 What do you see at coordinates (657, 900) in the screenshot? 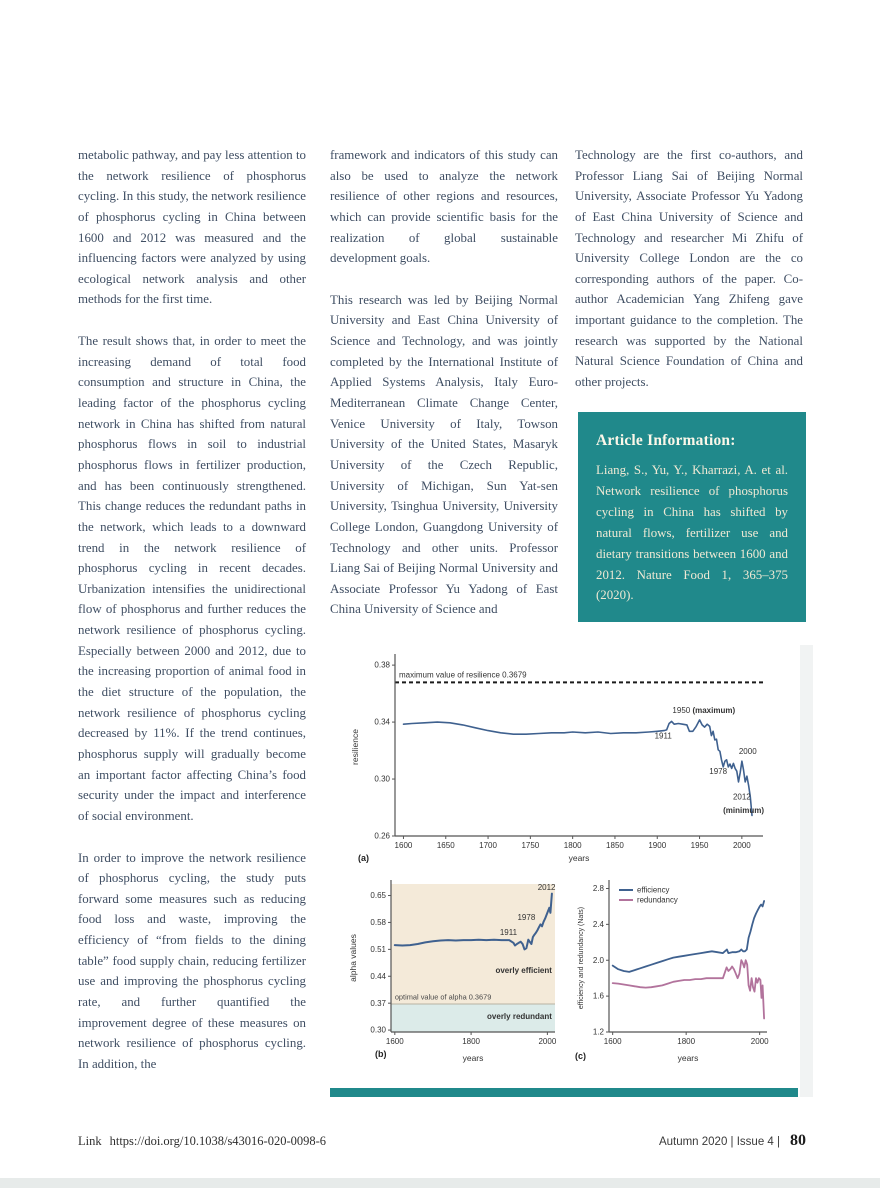
I see `svg-text: redundancy` at bounding box center [657, 900].